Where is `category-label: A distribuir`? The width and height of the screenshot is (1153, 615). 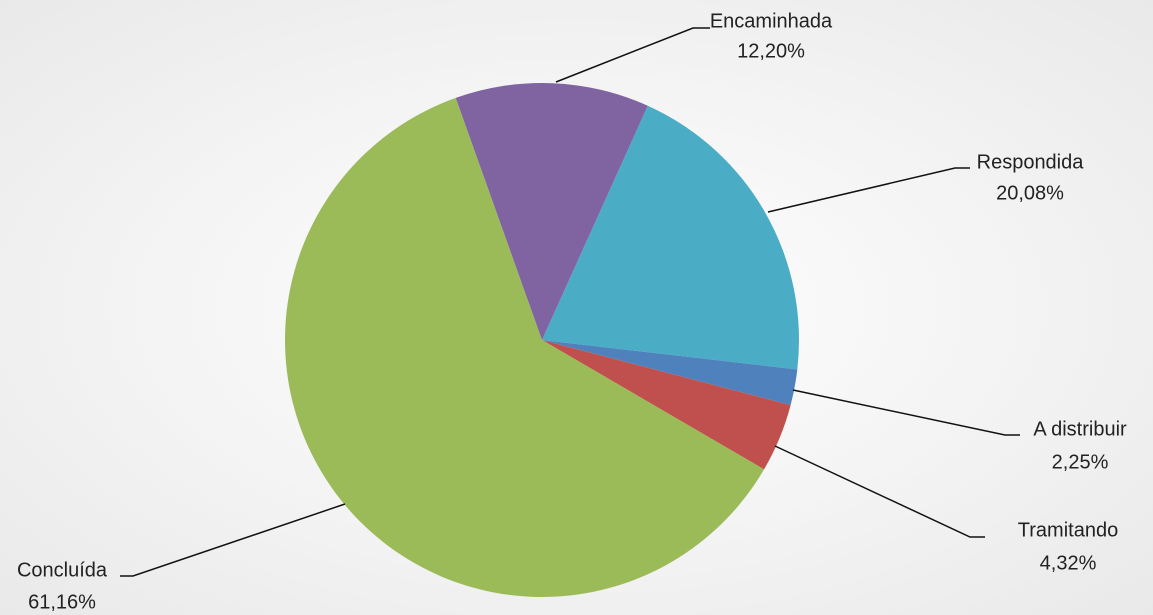
category-label: A distribuir is located at coordinates (1080, 429).